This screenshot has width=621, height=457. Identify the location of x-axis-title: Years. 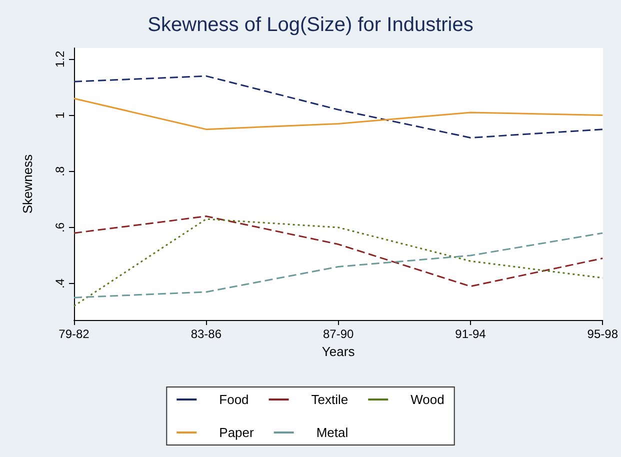
(339, 351).